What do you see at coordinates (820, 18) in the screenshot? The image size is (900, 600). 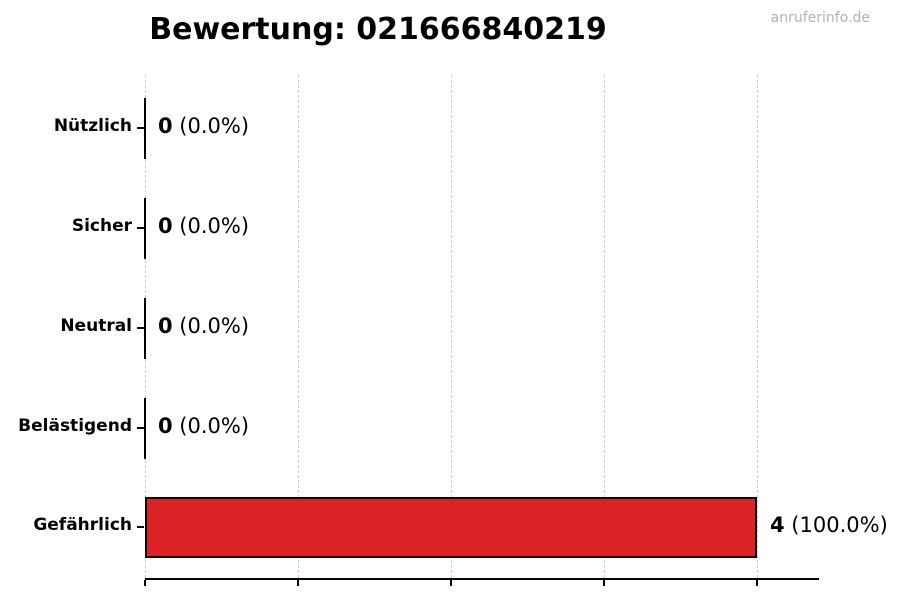 I see `watermark-text: anruferinfo.de` at bounding box center [820, 18].